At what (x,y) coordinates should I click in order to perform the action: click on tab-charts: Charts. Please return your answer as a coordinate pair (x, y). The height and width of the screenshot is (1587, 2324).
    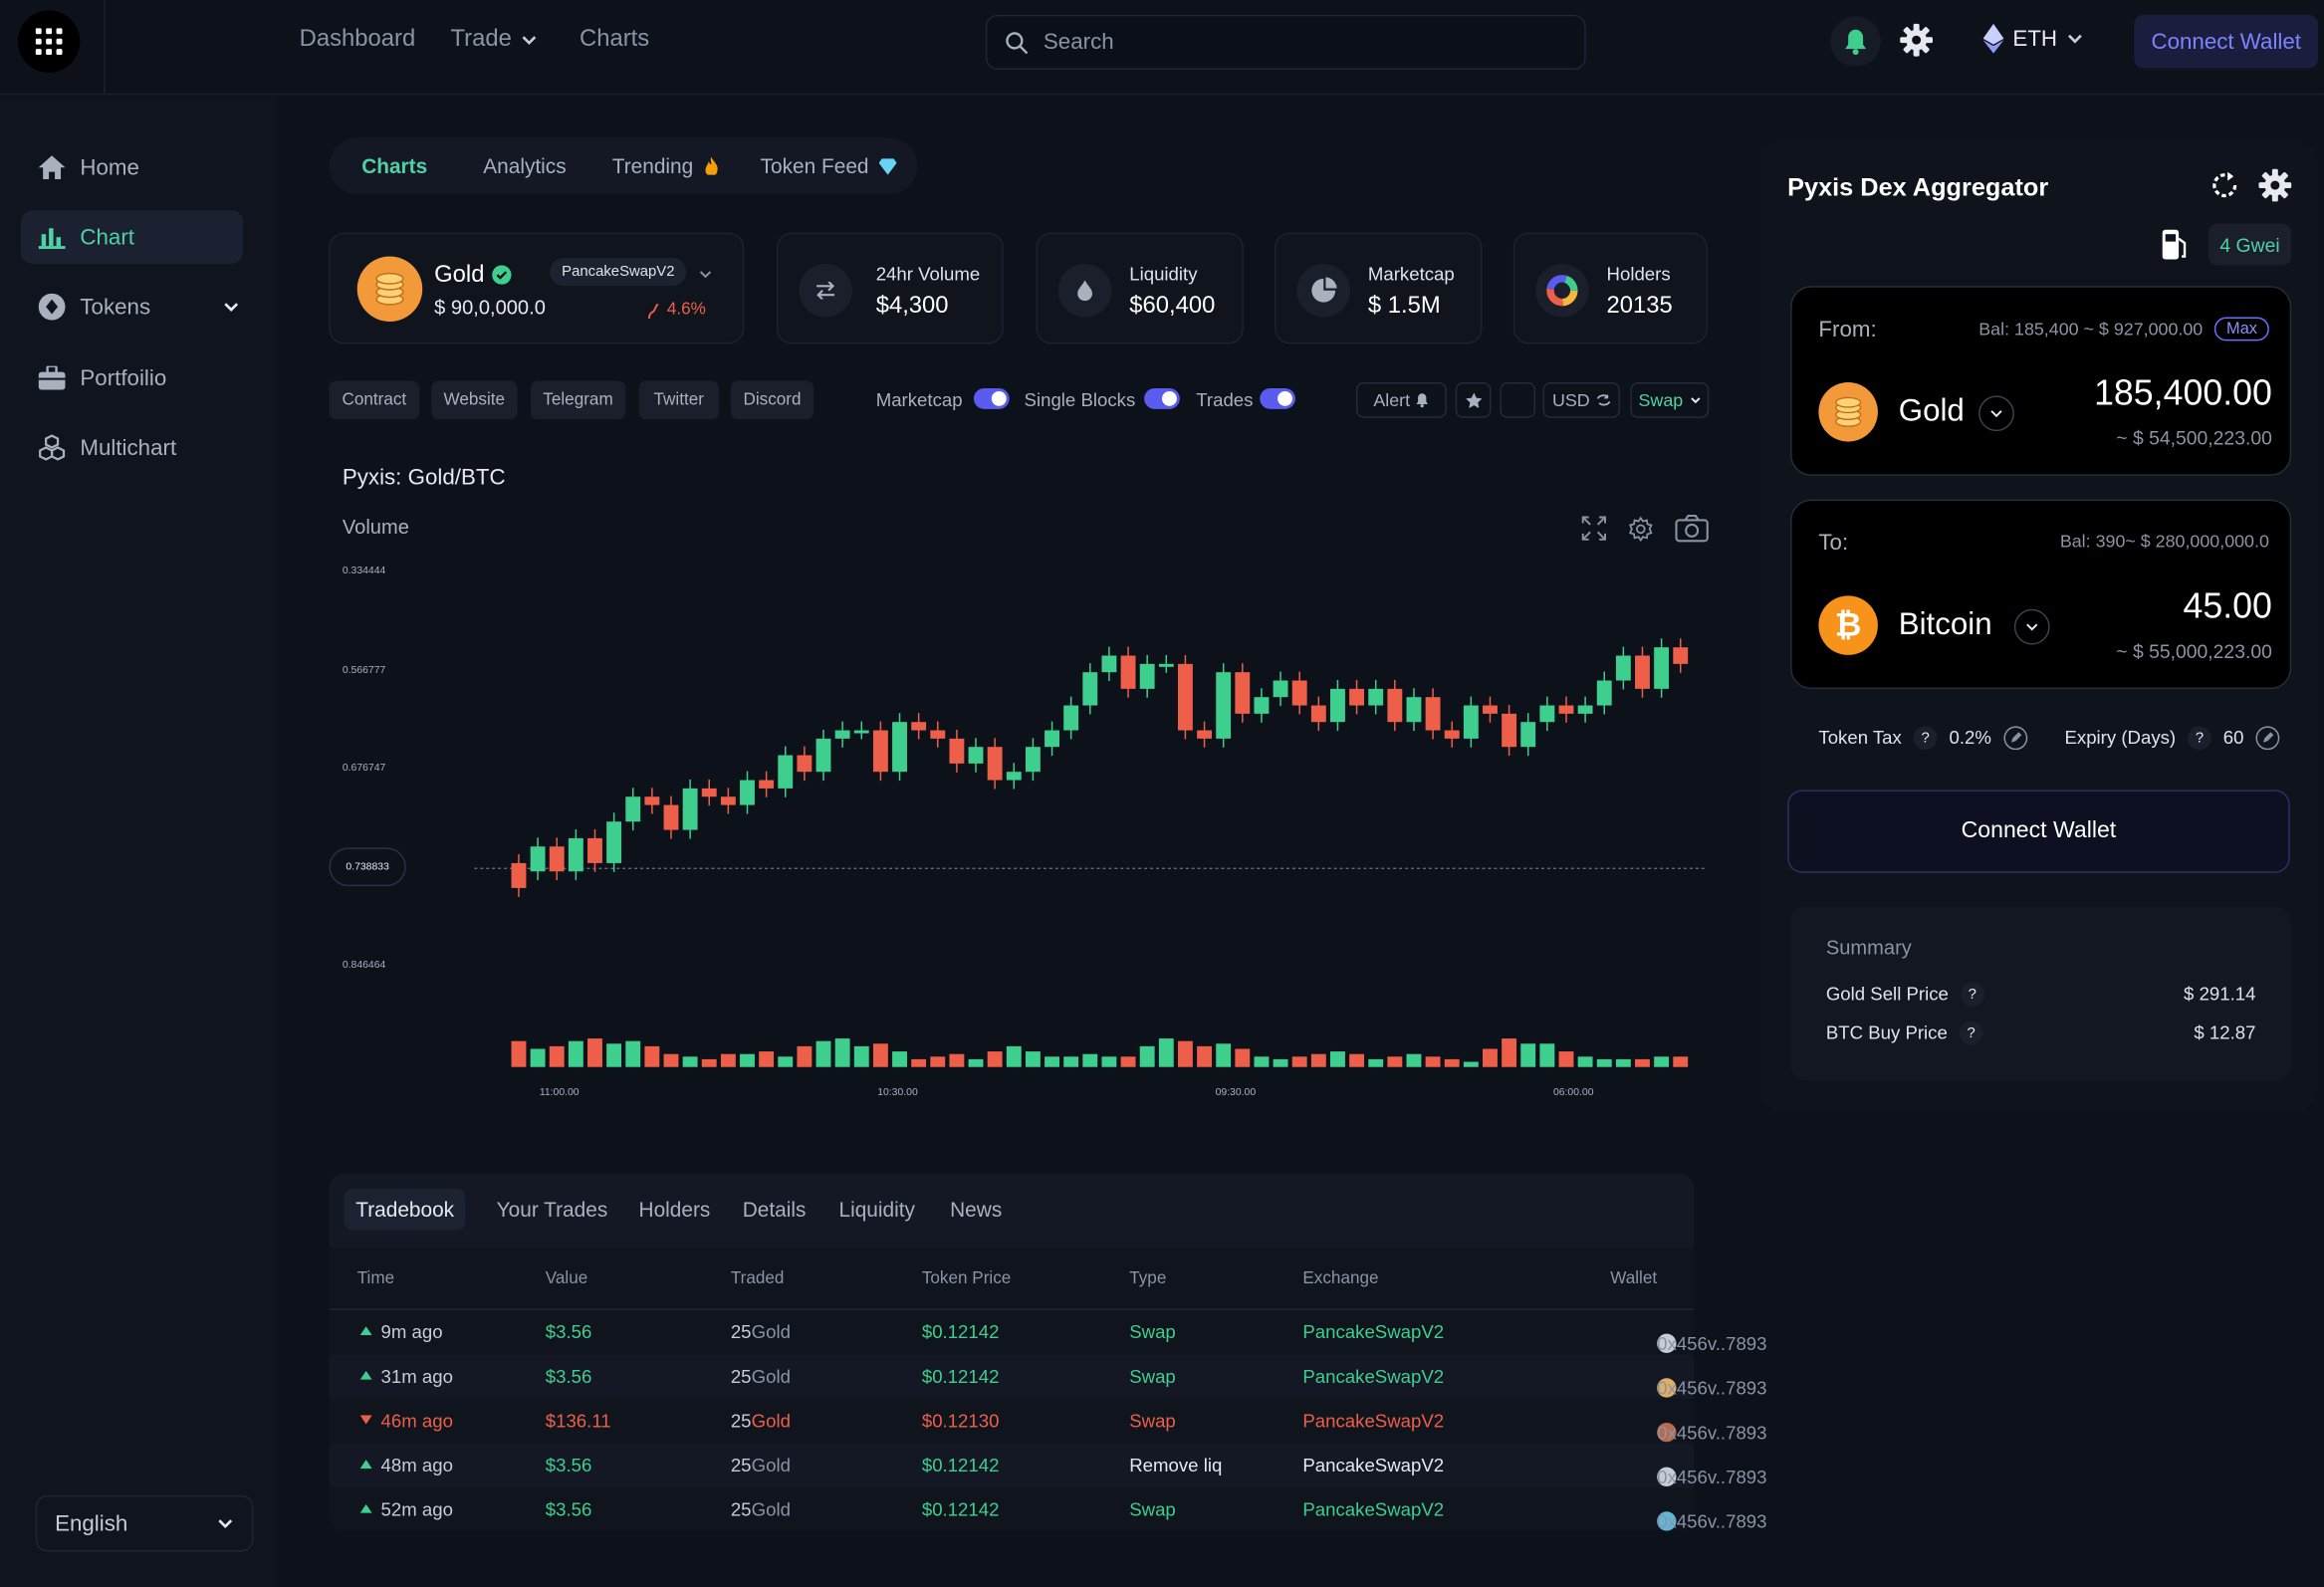
    Looking at the image, I should click on (394, 165).